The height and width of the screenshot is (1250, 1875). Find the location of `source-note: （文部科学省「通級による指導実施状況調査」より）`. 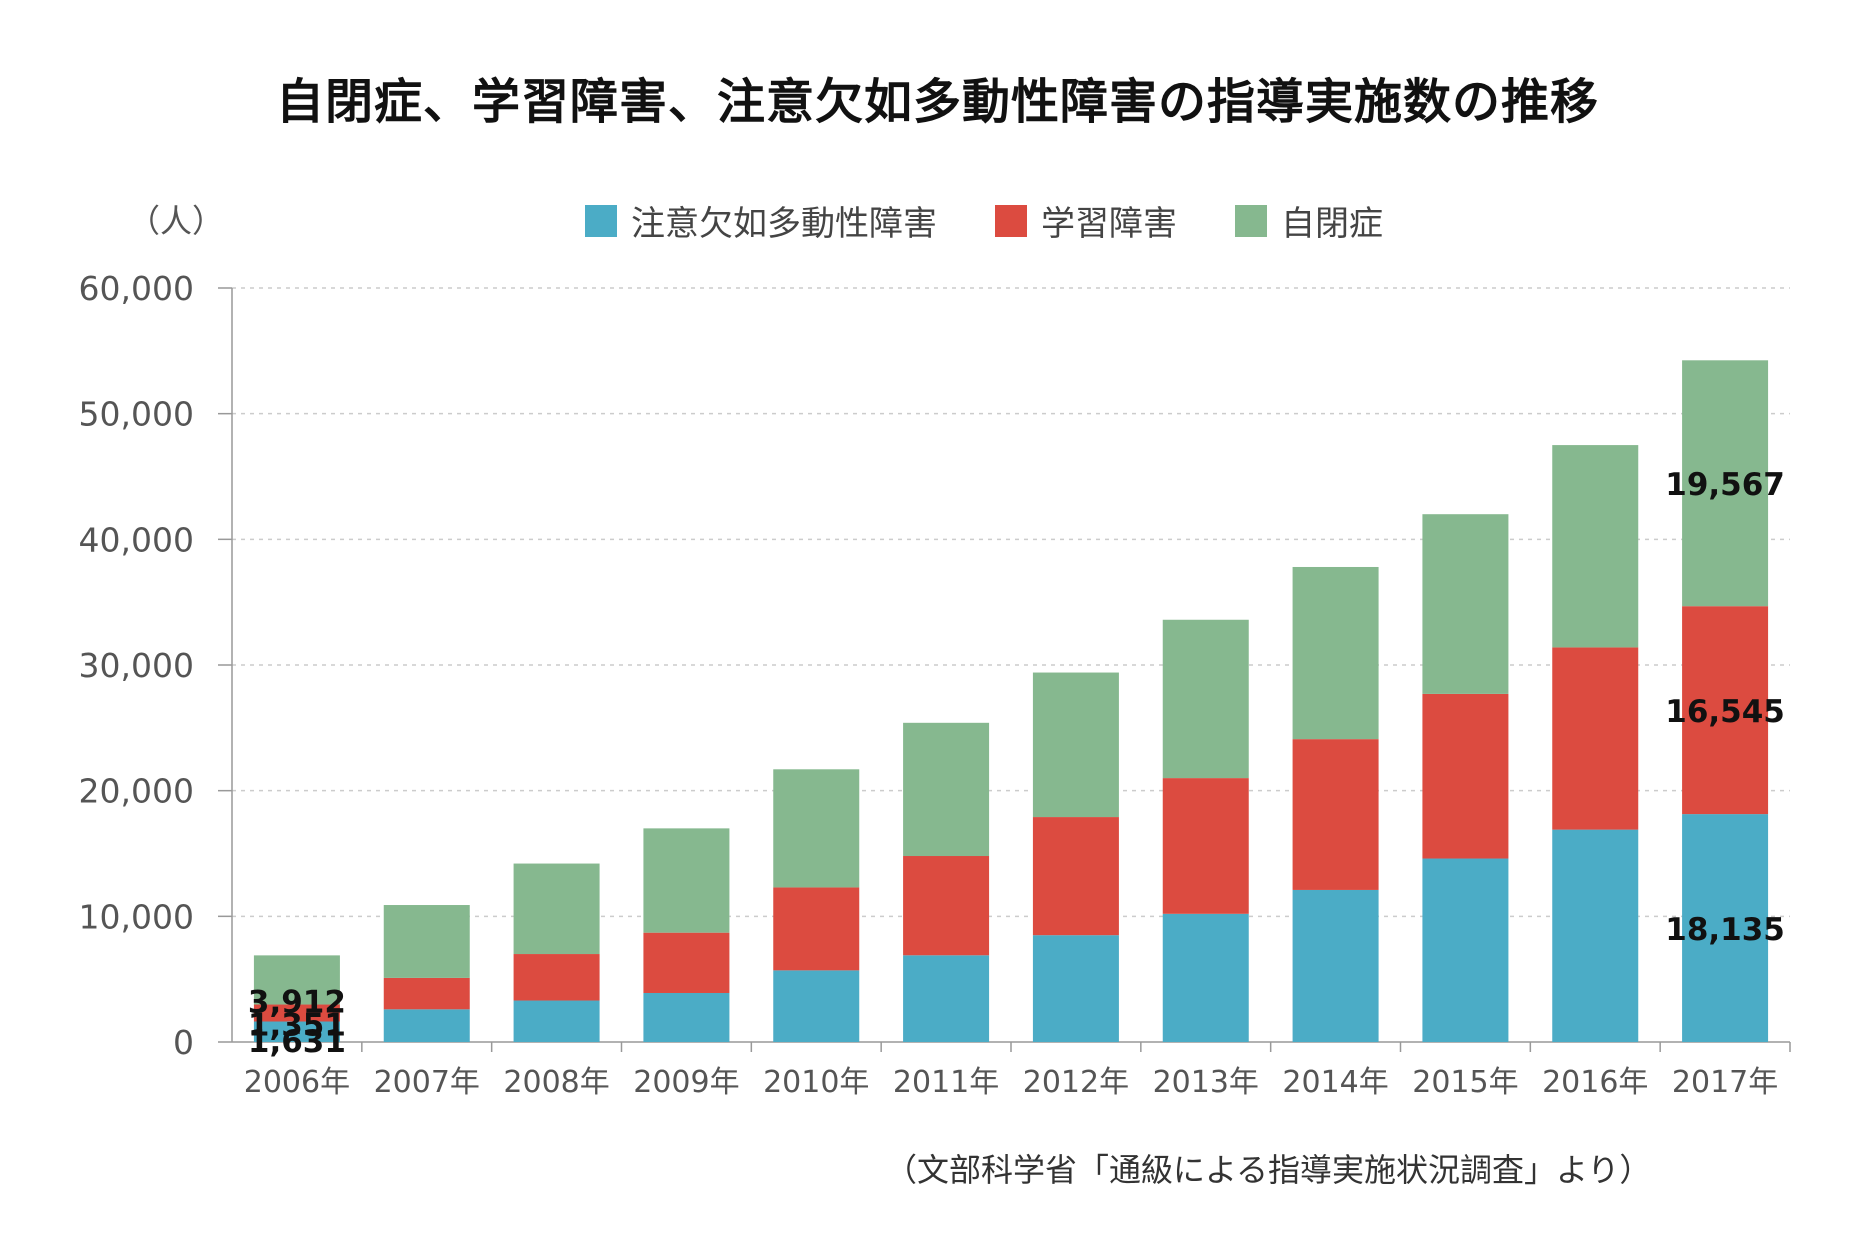

source-note: （文部科学省「通級による指導実施状況調査」より） is located at coordinates (1268, 1170).